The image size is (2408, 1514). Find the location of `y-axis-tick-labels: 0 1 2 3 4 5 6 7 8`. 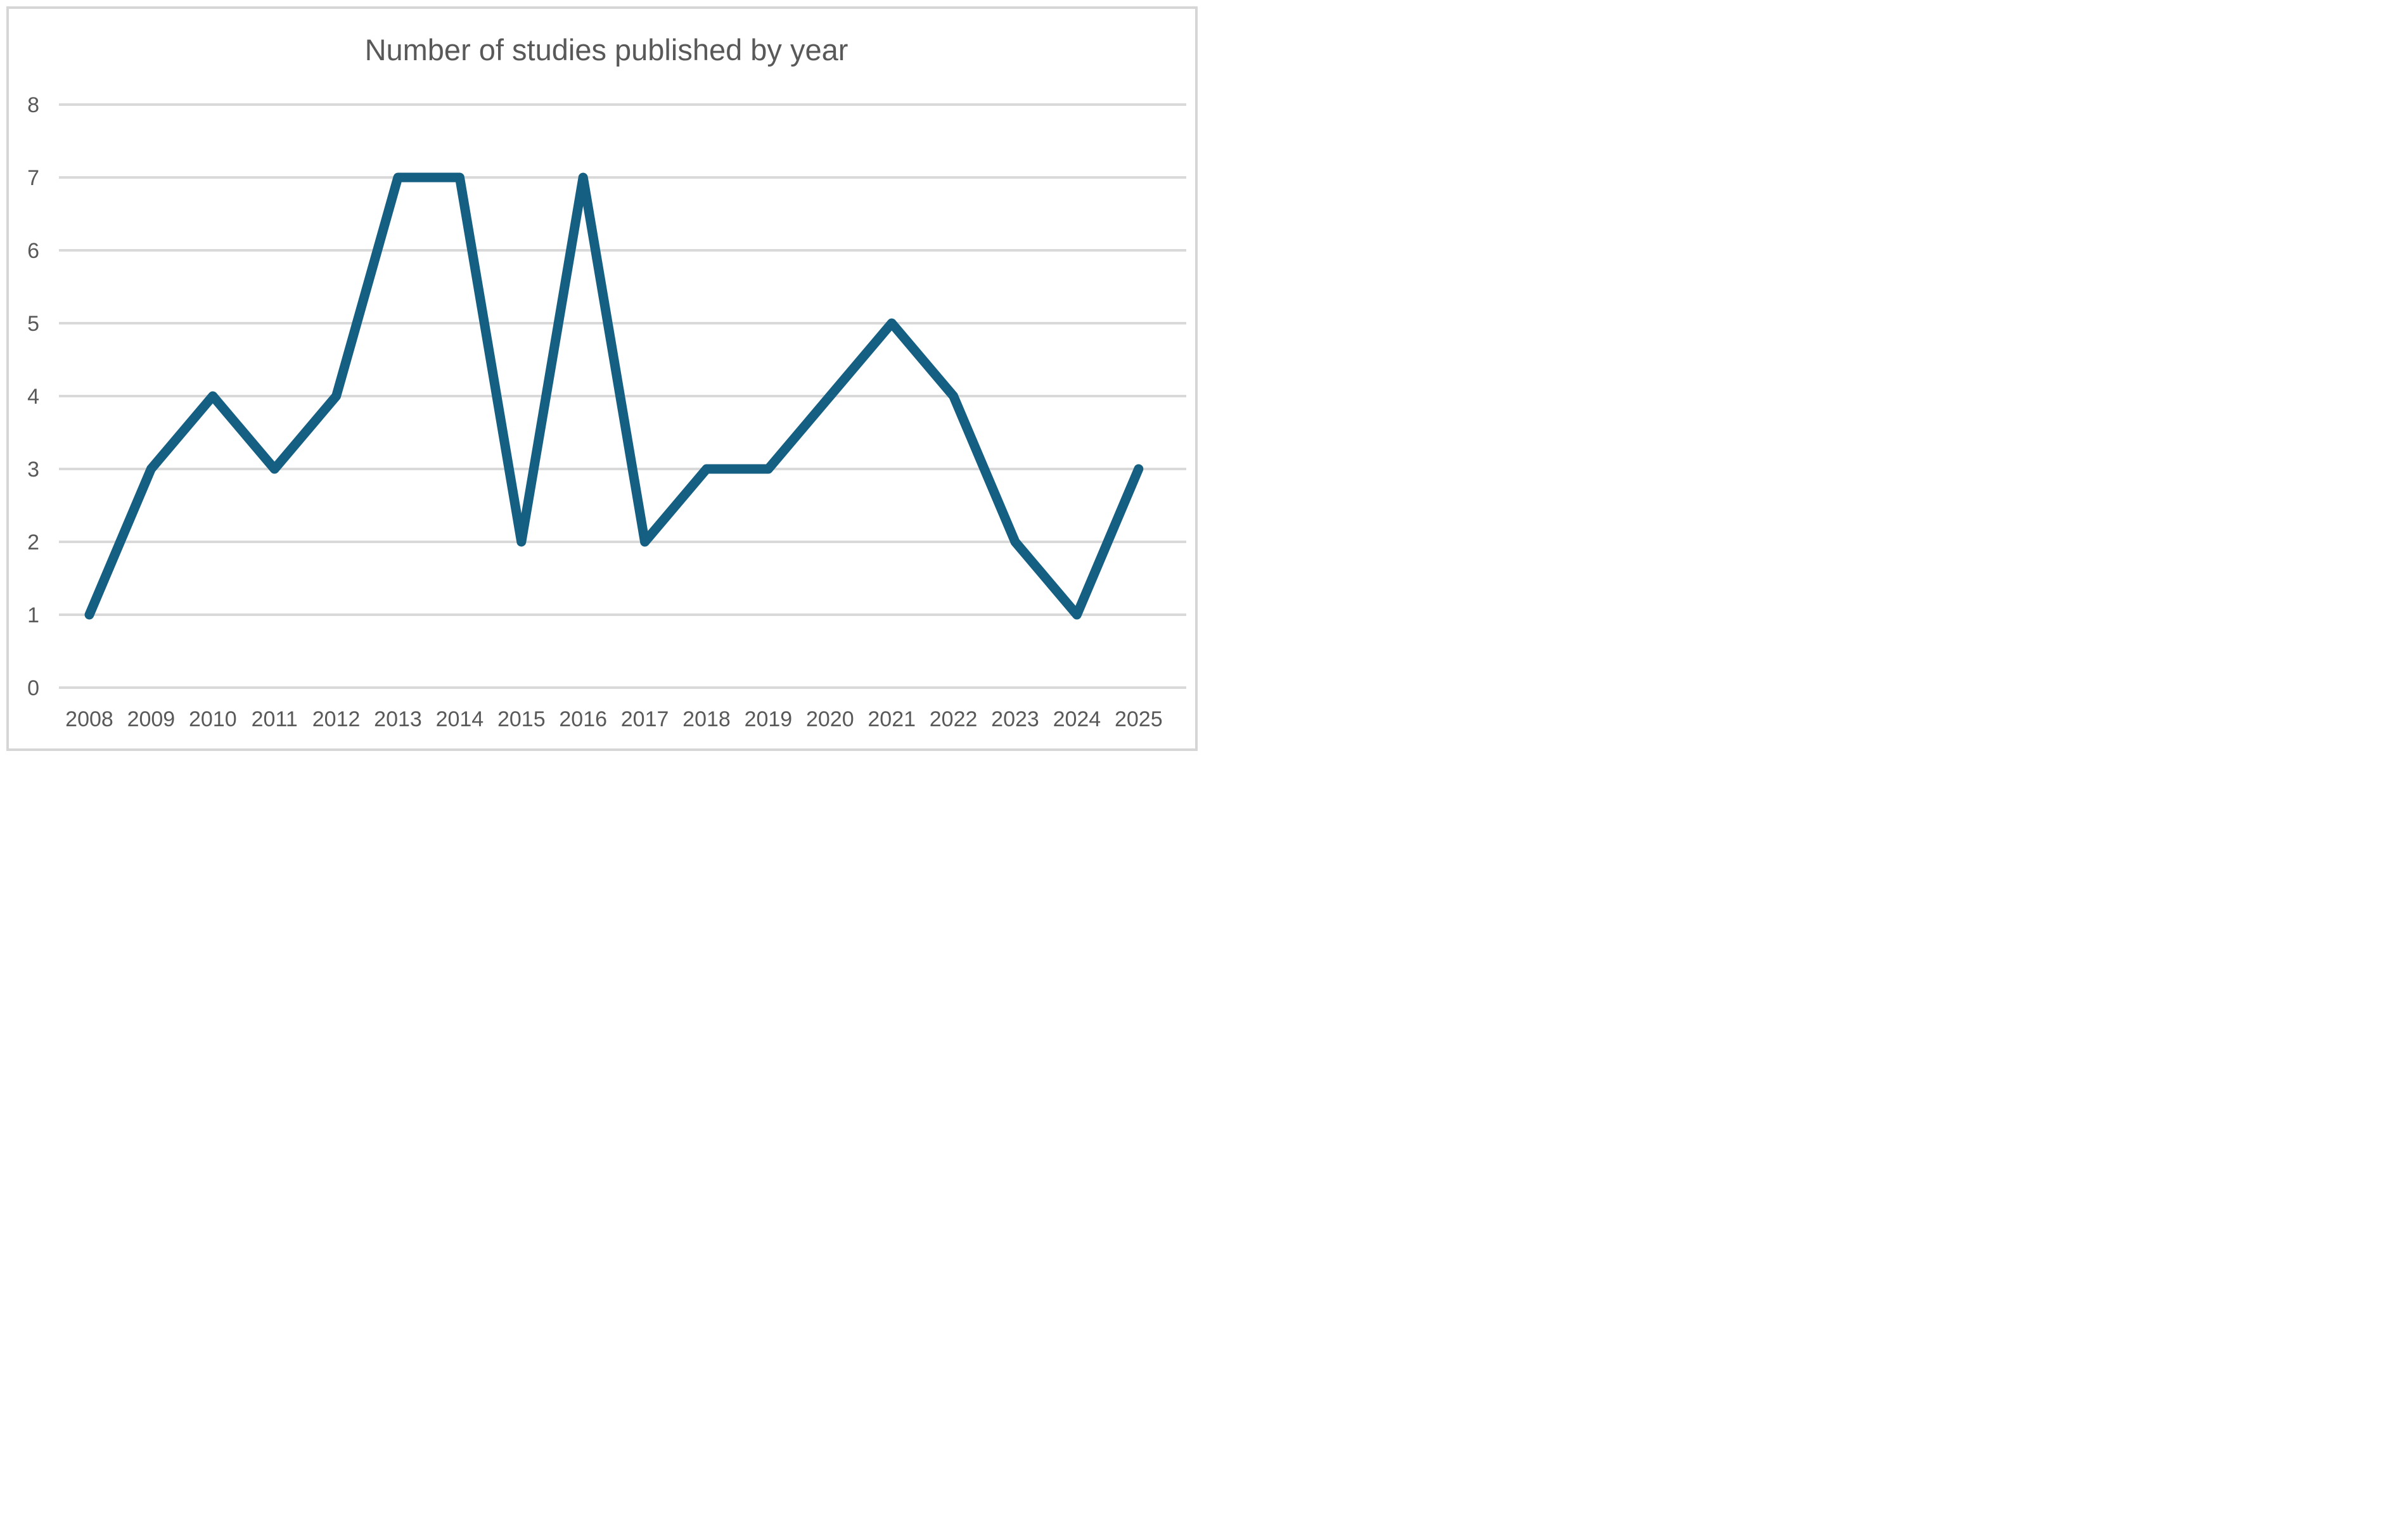

y-axis-tick-labels: 0 1 2 3 4 5 6 7 8 is located at coordinates (33, 396).